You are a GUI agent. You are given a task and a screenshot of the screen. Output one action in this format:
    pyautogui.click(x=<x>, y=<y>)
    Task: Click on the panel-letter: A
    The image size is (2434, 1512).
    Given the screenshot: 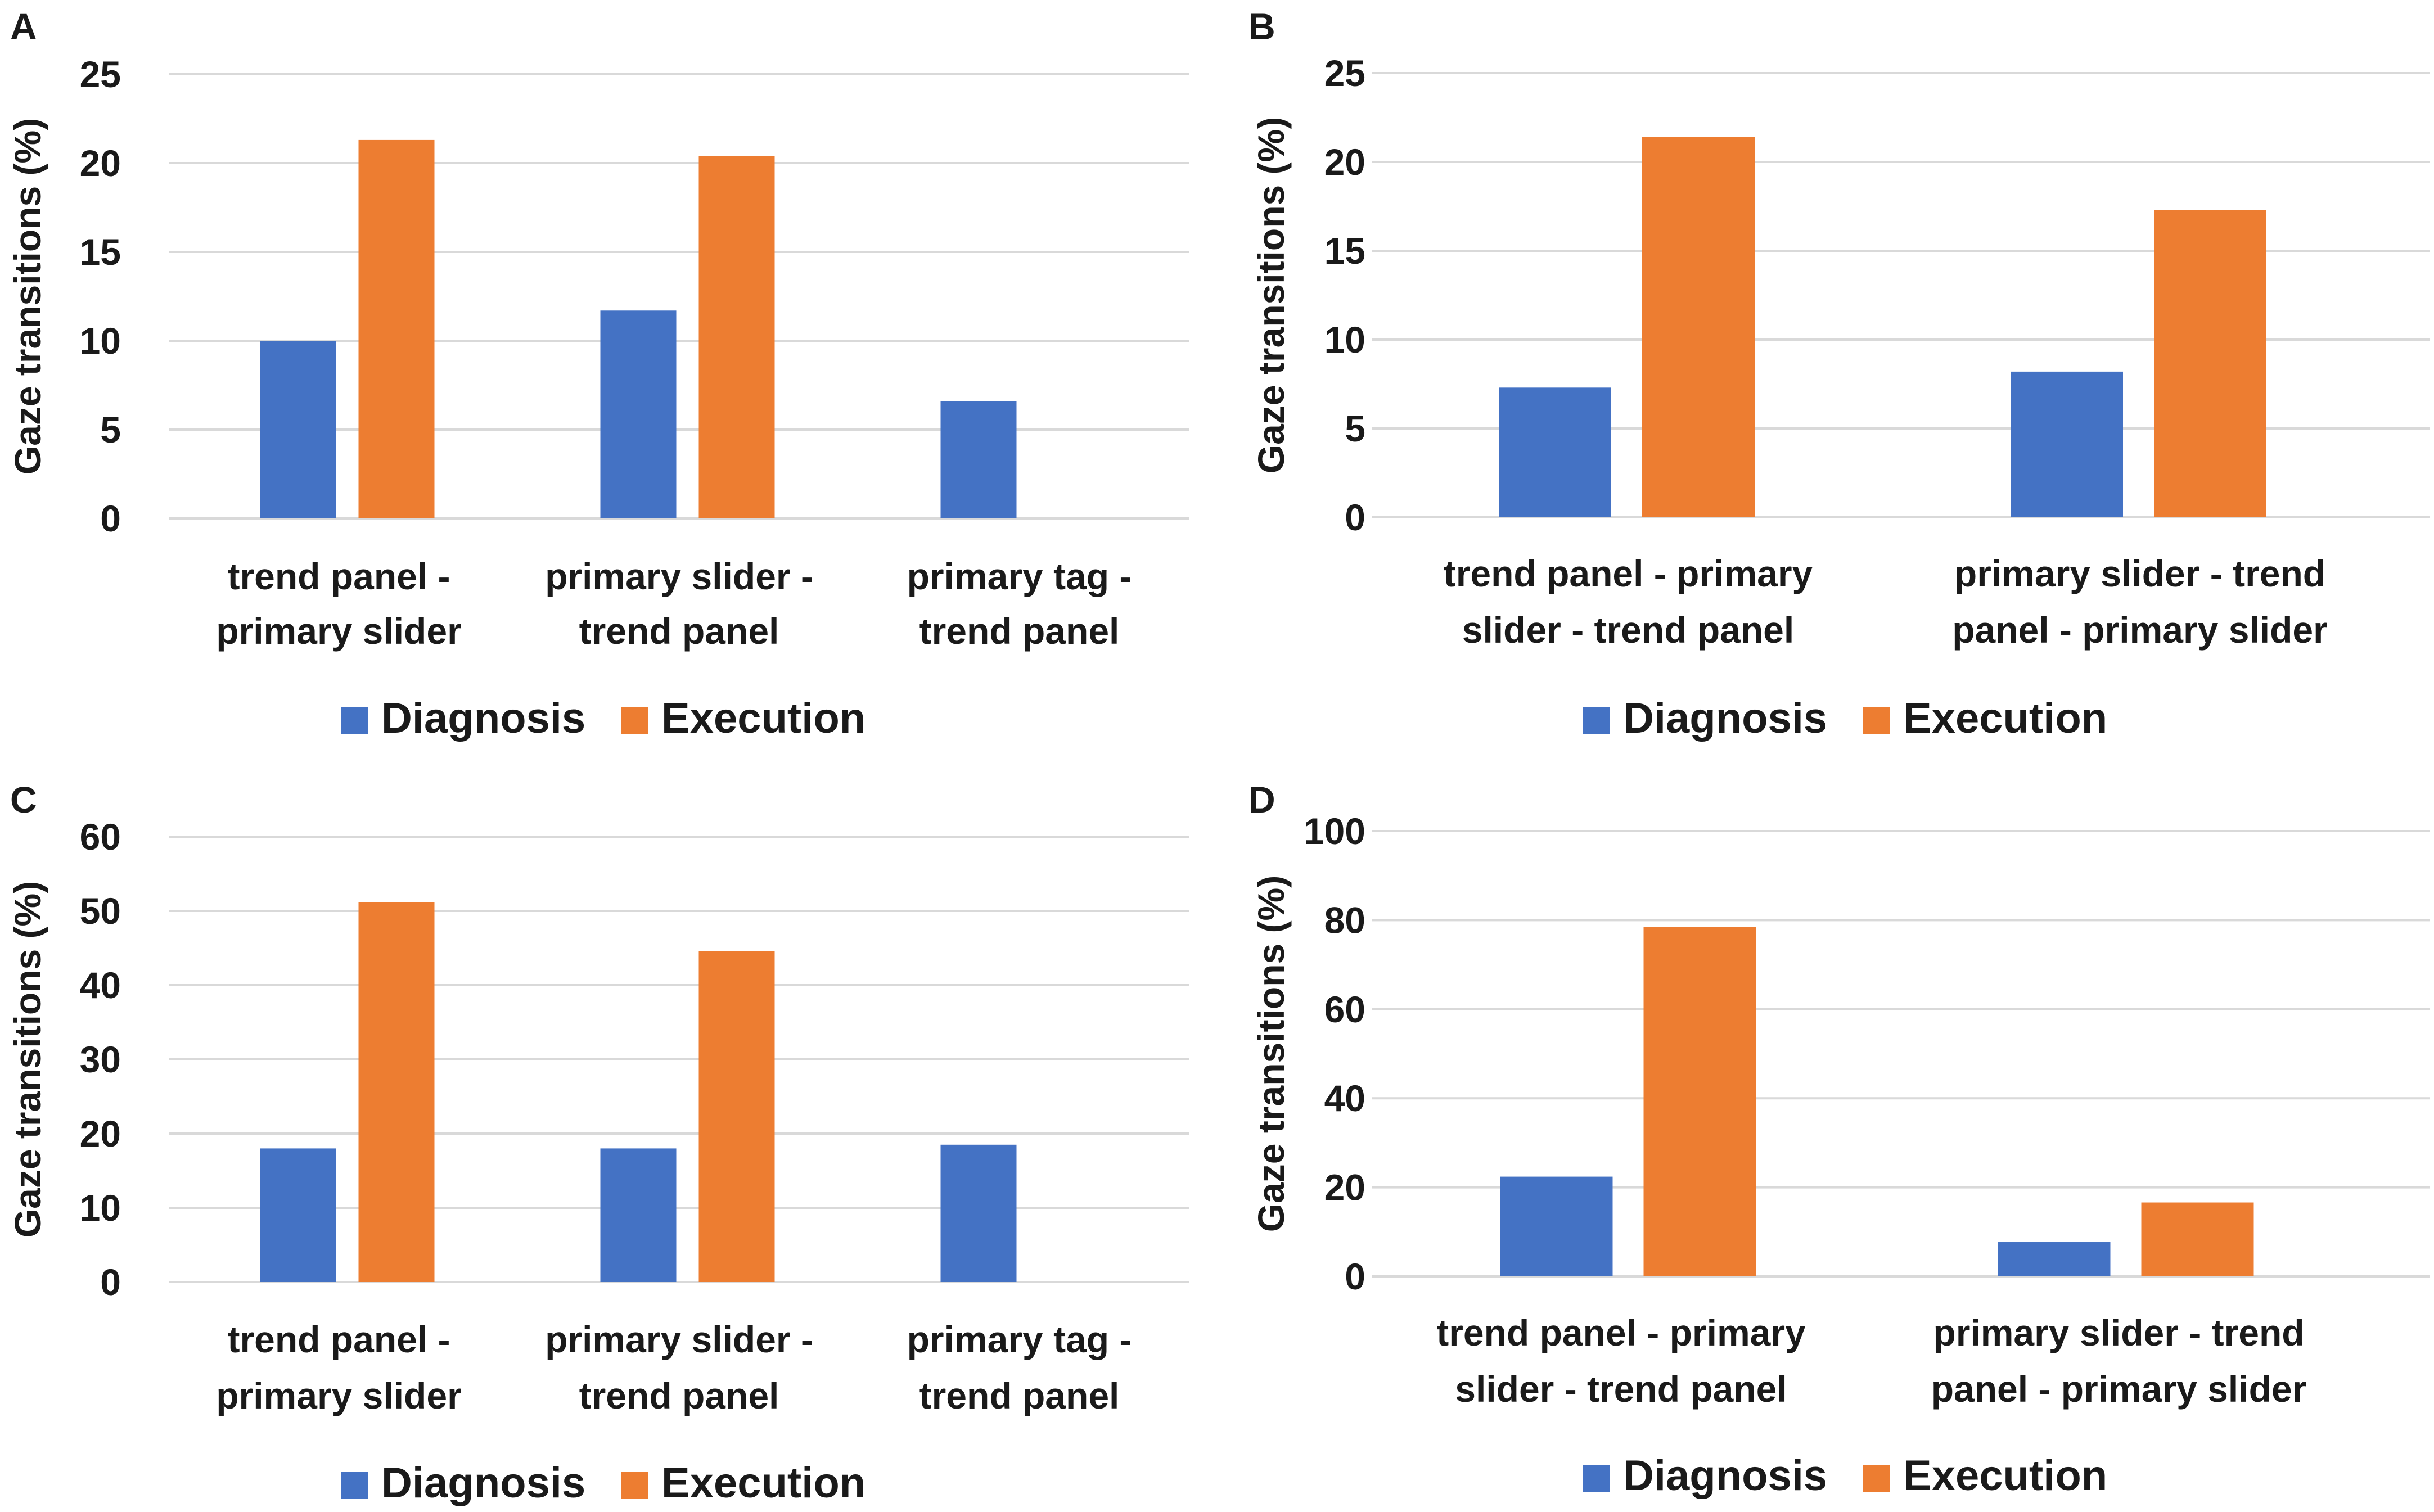 What is the action you would take?
    pyautogui.click(x=23, y=27)
    